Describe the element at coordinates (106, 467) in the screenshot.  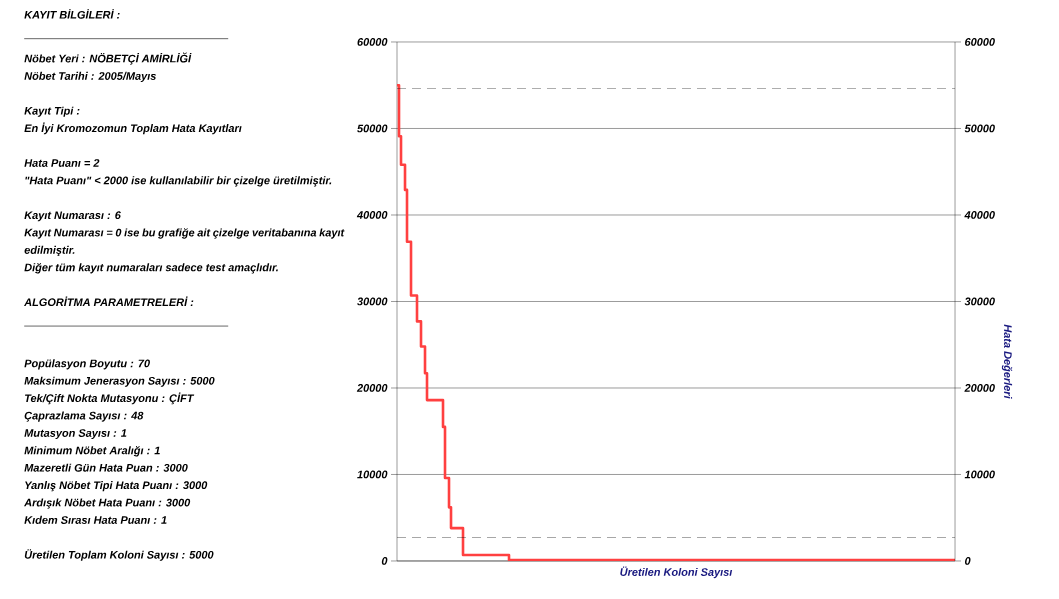
I see `text: Mazeretli Gün Hata Puan : 3000` at that location.